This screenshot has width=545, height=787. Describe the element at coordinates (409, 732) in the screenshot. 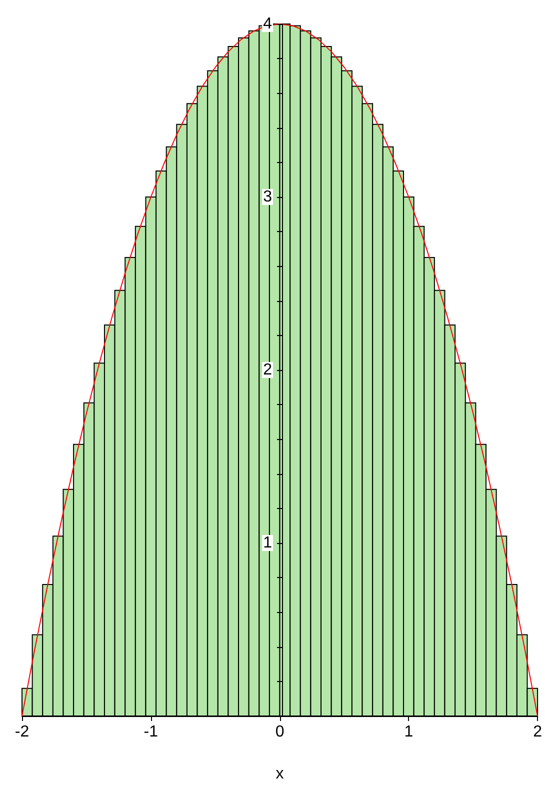

I see `x-tick-label: 1` at that location.